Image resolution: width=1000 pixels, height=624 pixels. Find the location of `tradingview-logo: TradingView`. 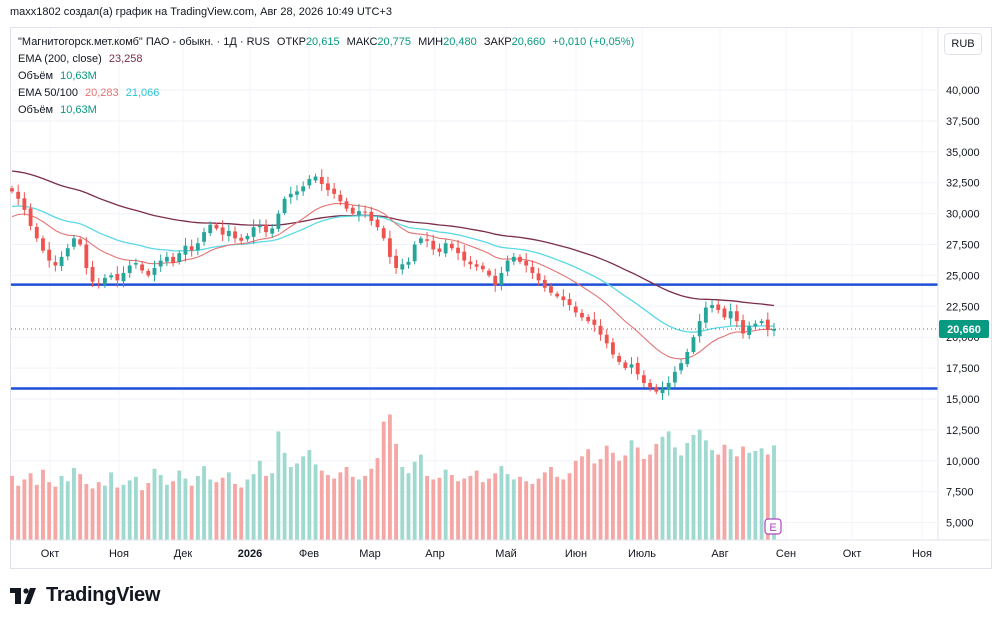

tradingview-logo: TradingView is located at coordinates (85, 595).